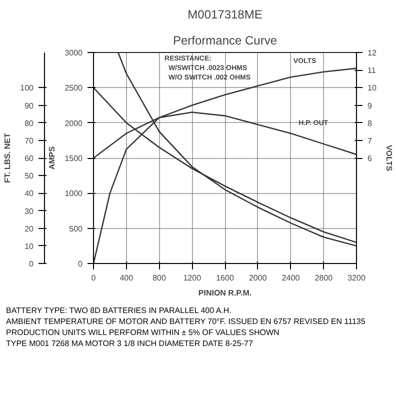  Describe the element at coordinates (29, 193) in the screenshot. I see `y2-tick-label: 40` at that location.